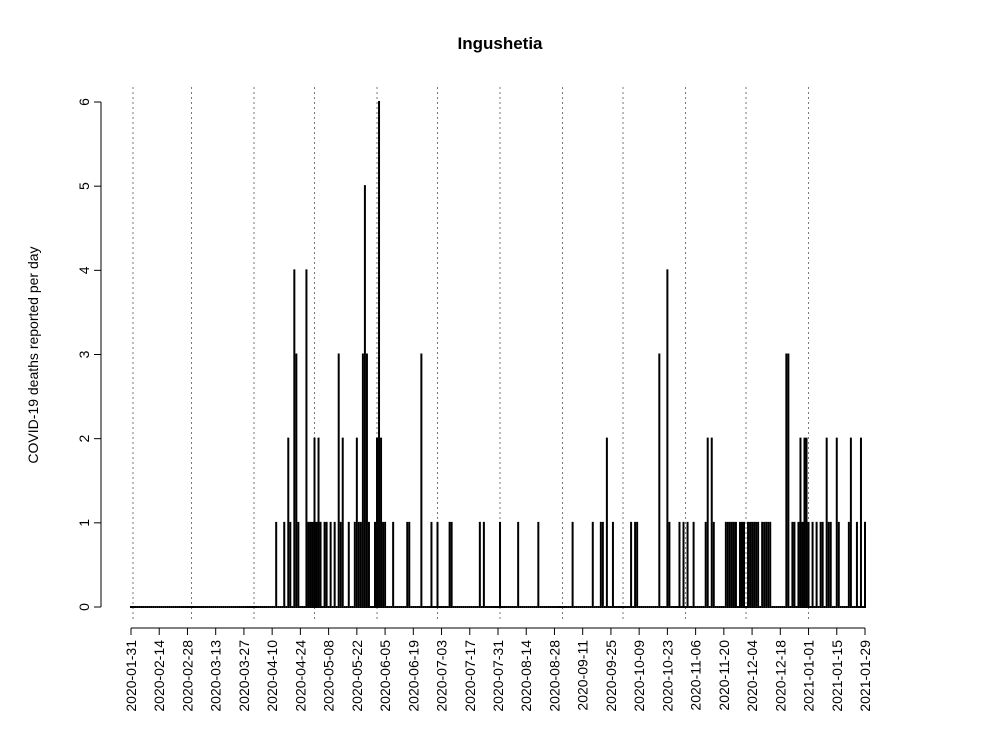 The width and height of the screenshot is (1000, 755). Describe the element at coordinates (159, 676) in the screenshot. I see `x-tick-label: 2020-02-14` at that location.